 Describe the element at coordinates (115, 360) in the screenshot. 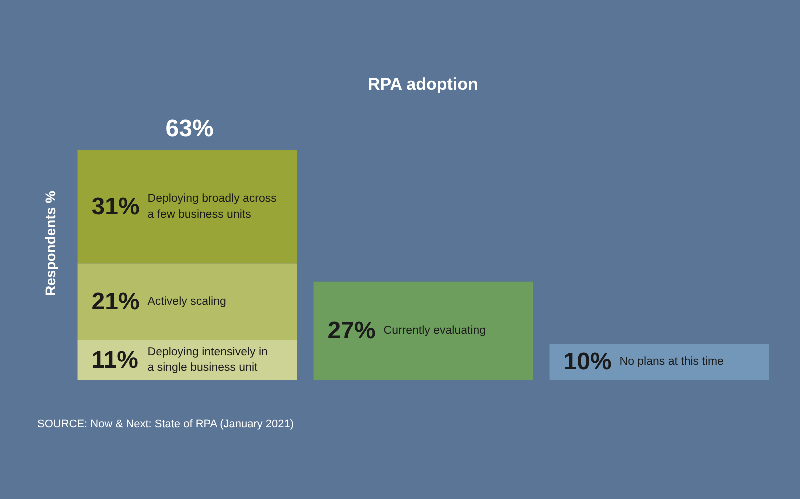

I see `data-label: 11%` at that location.